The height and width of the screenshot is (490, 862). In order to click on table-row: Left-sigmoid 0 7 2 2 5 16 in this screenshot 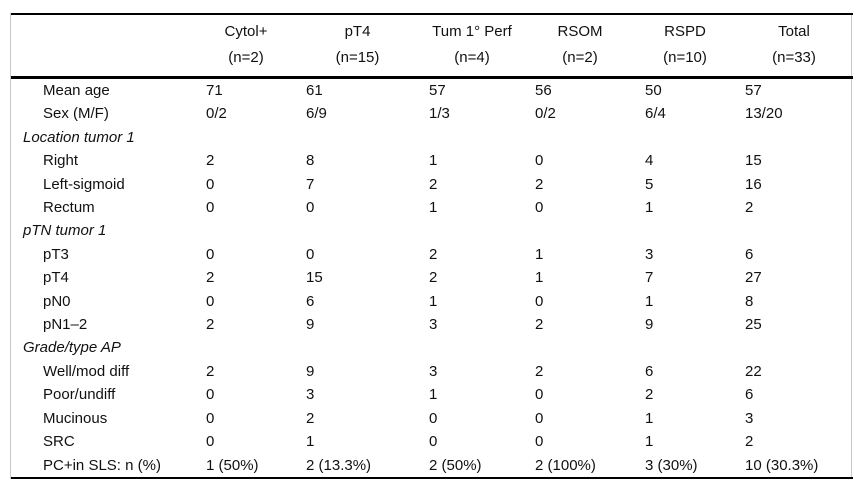, I will do `click(432, 184)`.